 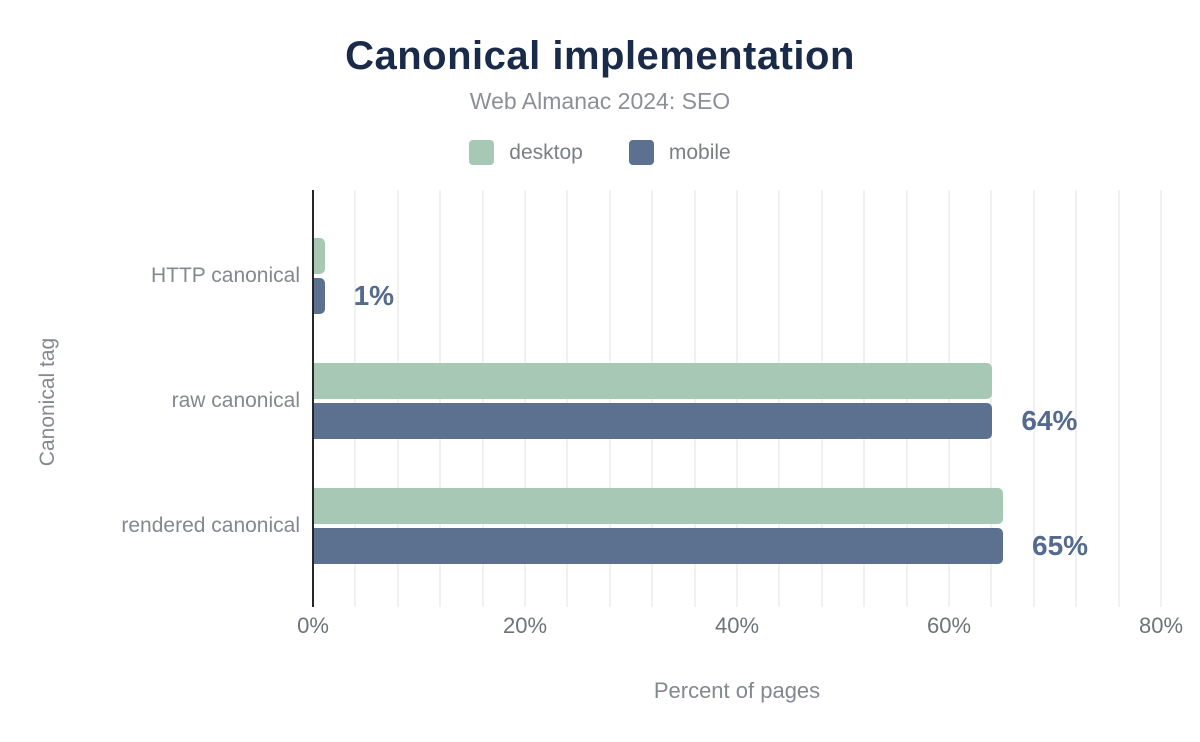 What do you see at coordinates (737, 625) in the screenshot?
I see `x-tick-label: 40%` at bounding box center [737, 625].